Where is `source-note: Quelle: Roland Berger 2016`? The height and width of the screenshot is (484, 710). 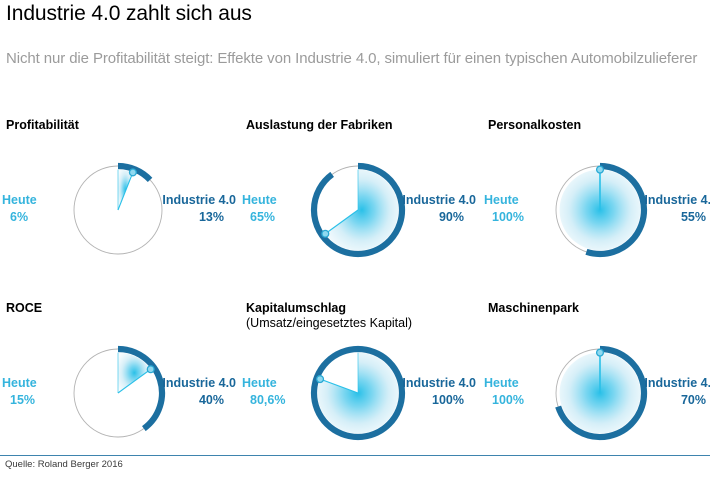
source-note: Quelle: Roland Berger 2016 is located at coordinates (64, 464).